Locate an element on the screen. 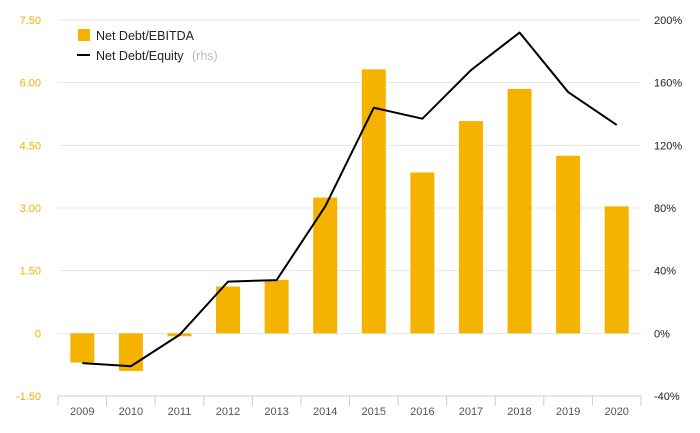  x-tick-label: 2010 is located at coordinates (131, 412).